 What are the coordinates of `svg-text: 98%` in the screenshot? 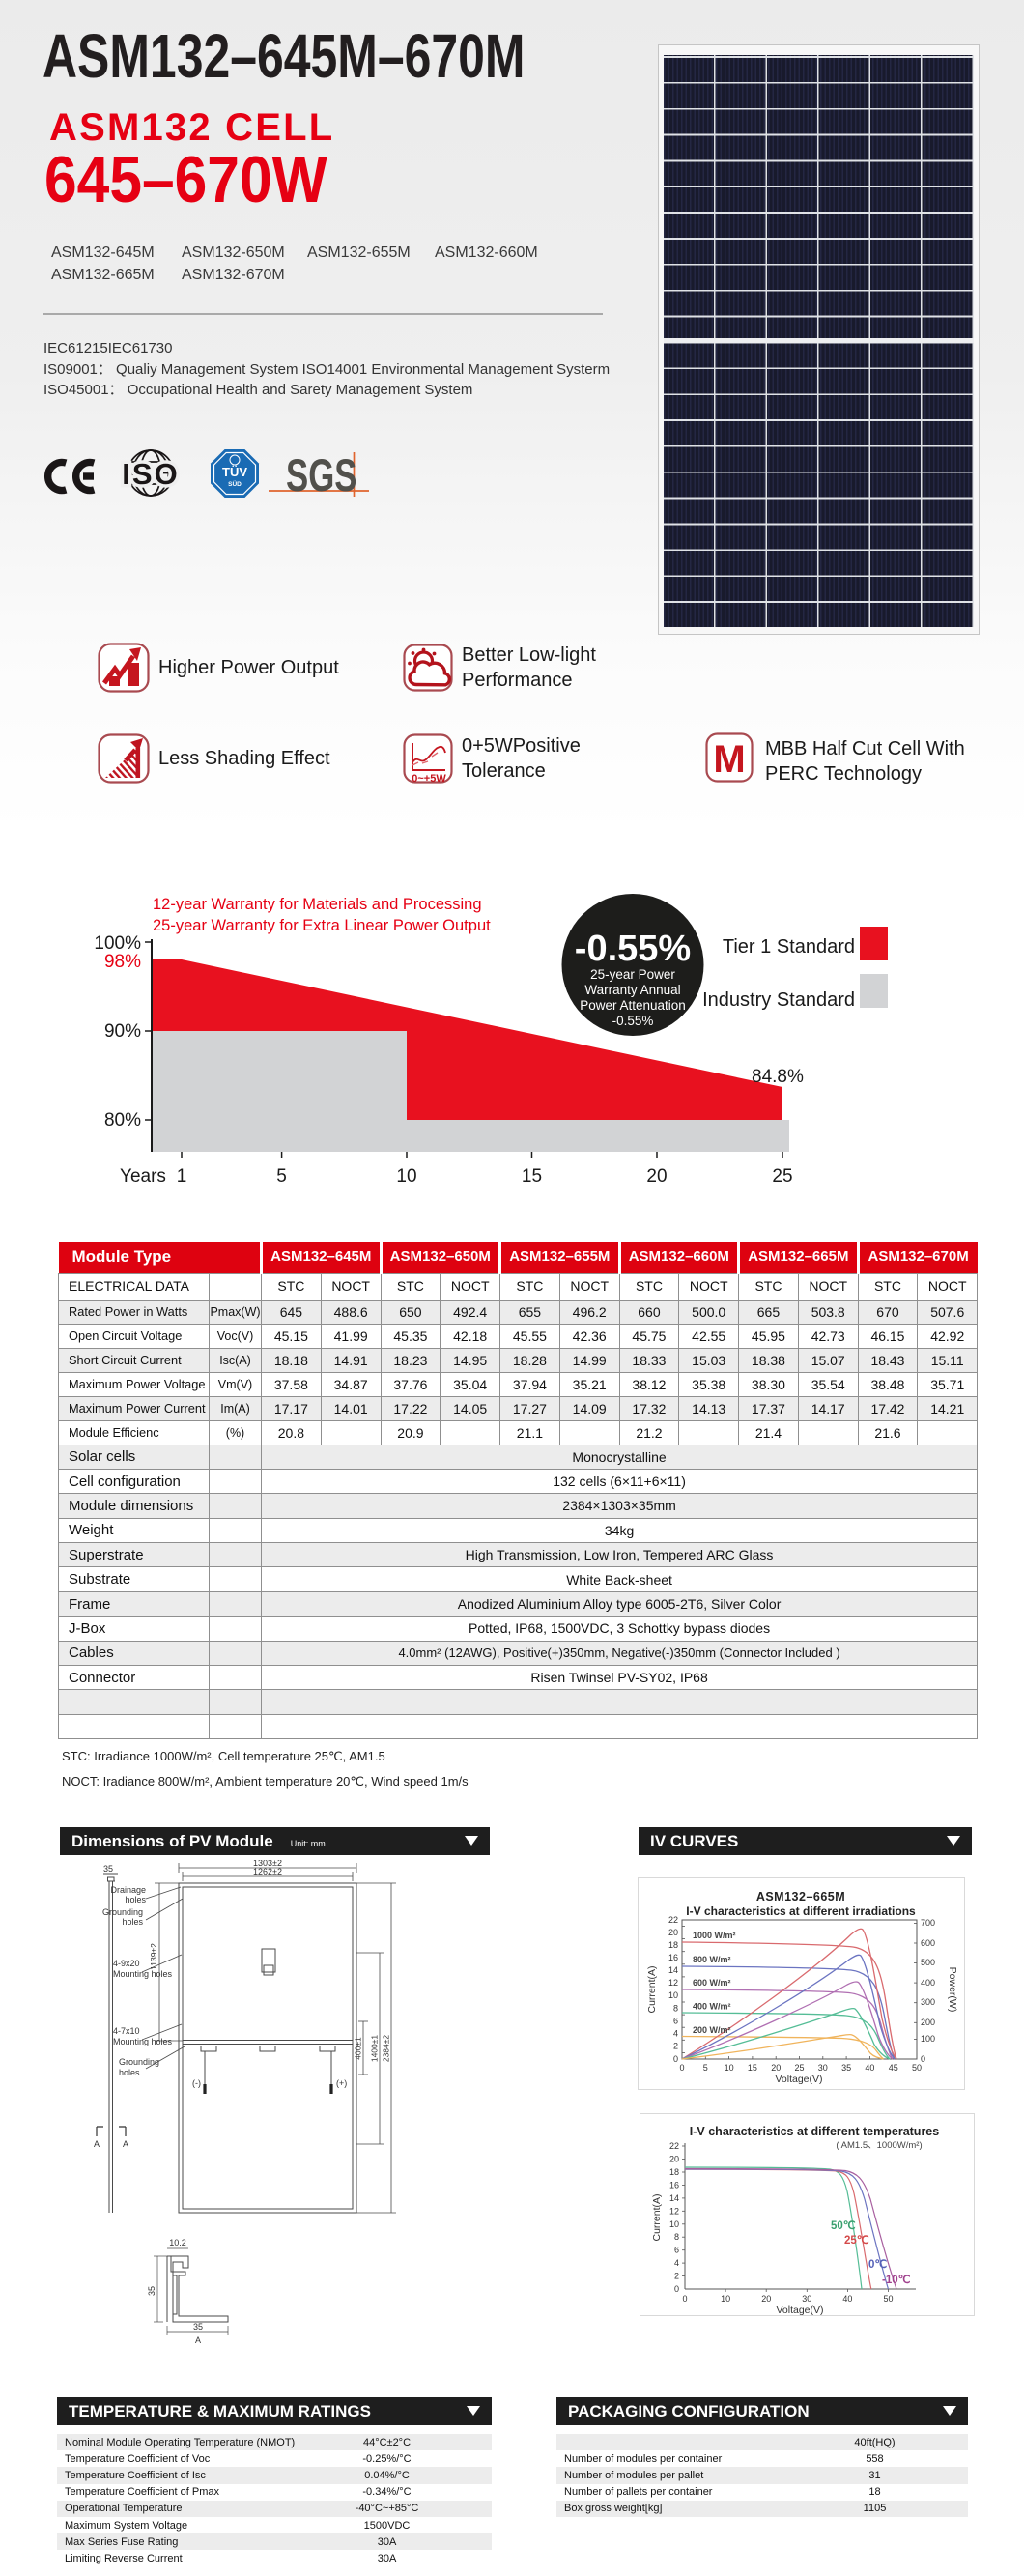 It's located at (122, 962).